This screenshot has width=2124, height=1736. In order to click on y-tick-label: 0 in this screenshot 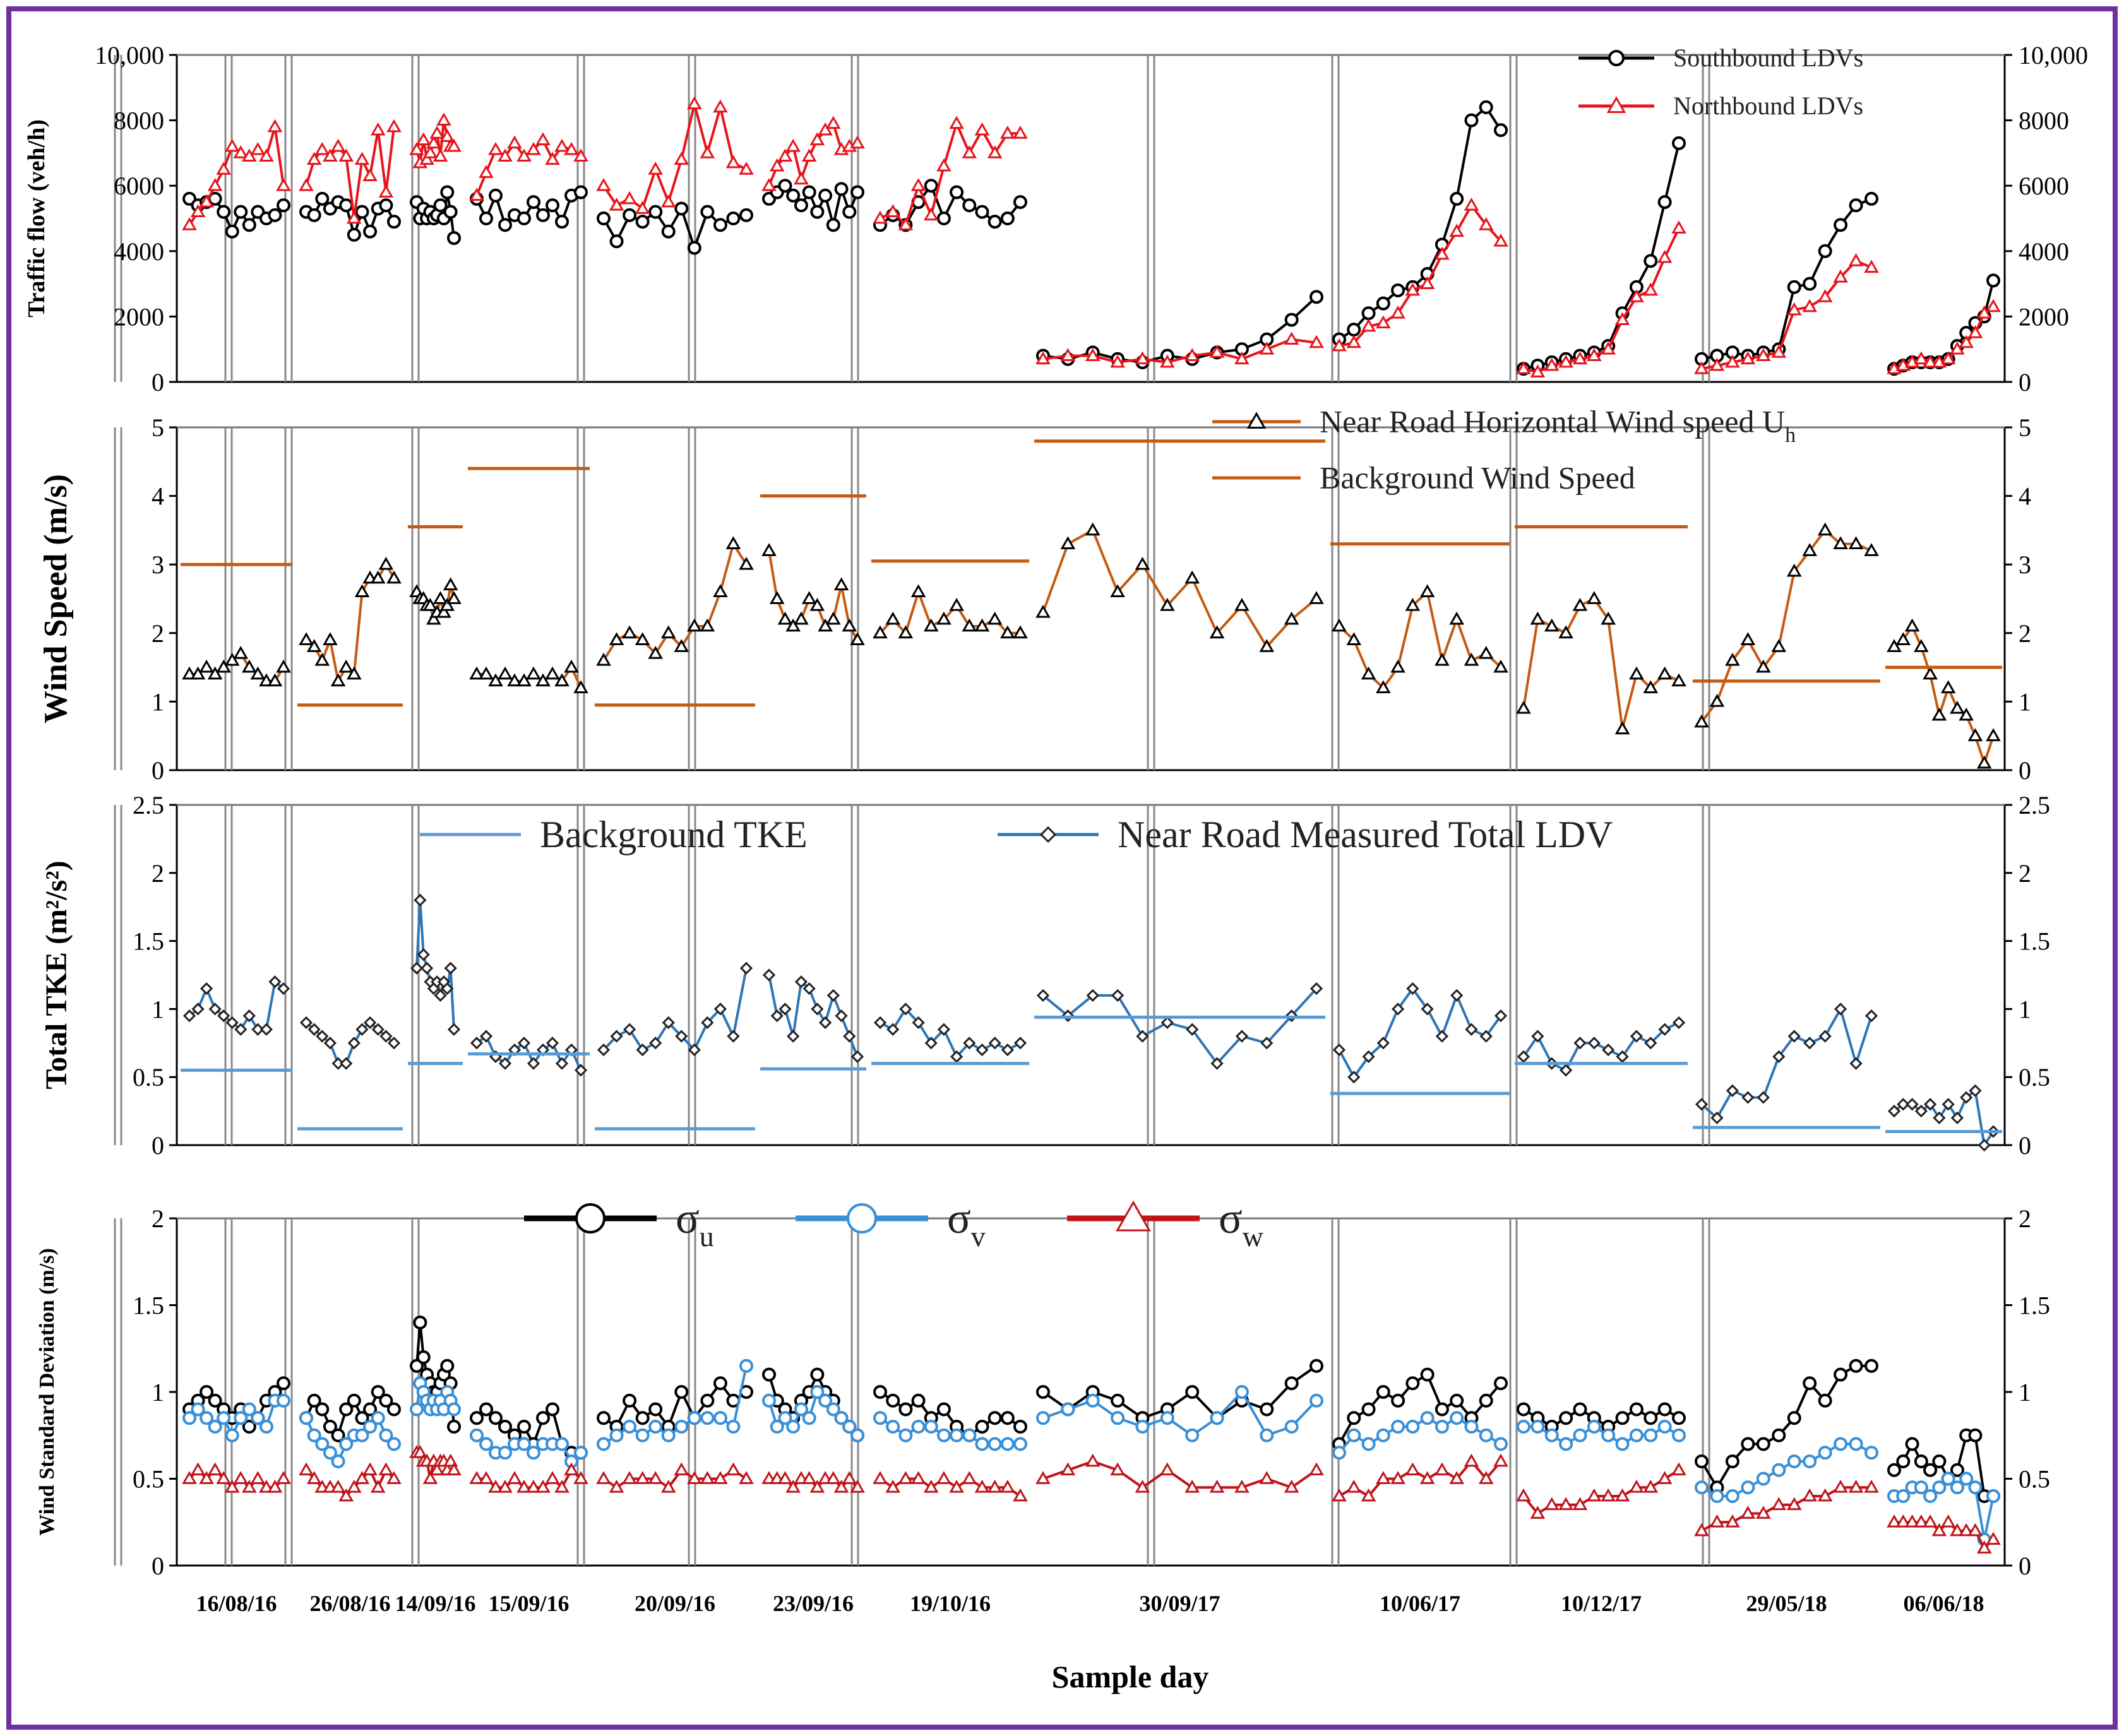, I will do `click(158, 1566)`.